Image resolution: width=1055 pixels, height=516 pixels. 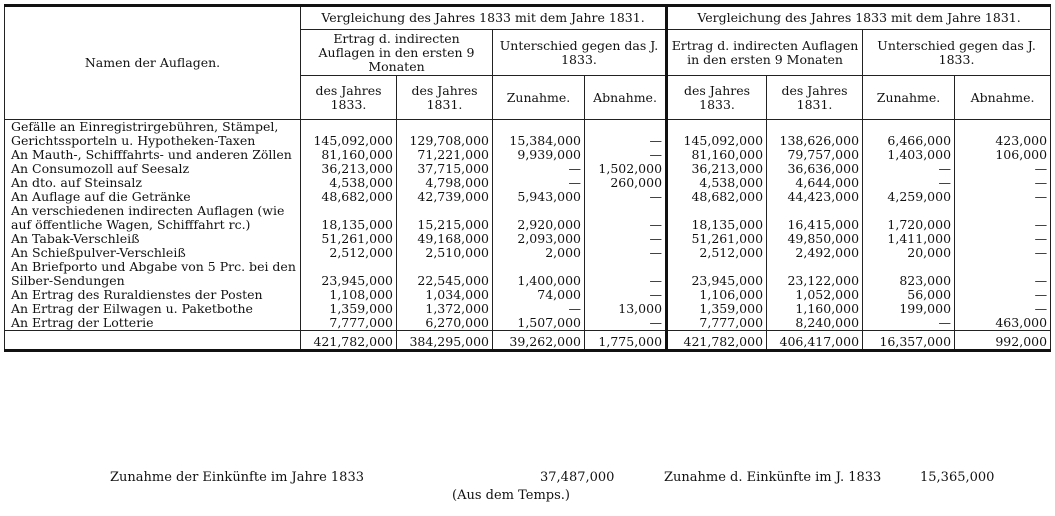 What do you see at coordinates (538, 218) in the screenshot?
I see `cell: 2,920,000` at bounding box center [538, 218].